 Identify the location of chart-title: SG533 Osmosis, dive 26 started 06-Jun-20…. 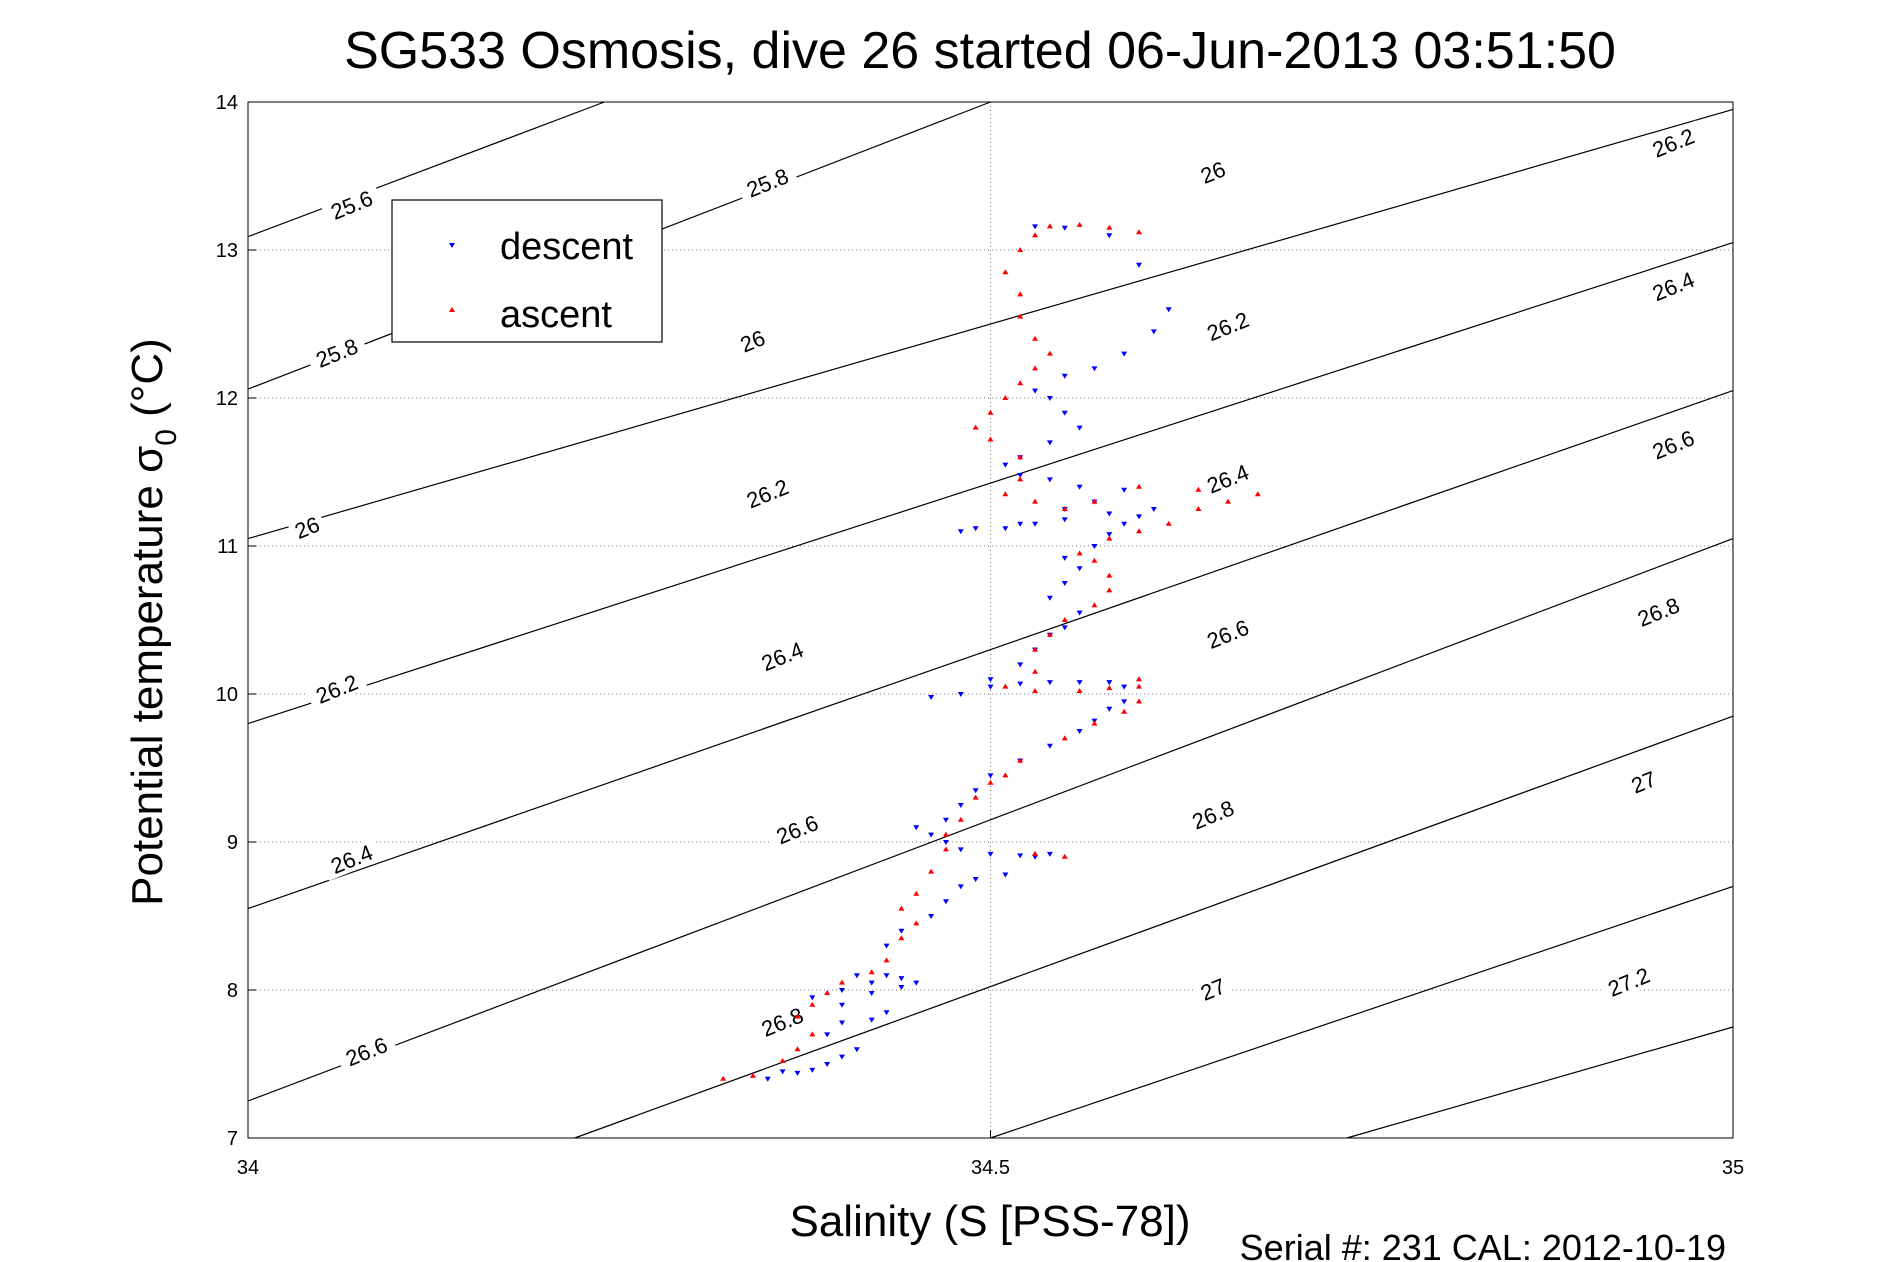
(980, 51).